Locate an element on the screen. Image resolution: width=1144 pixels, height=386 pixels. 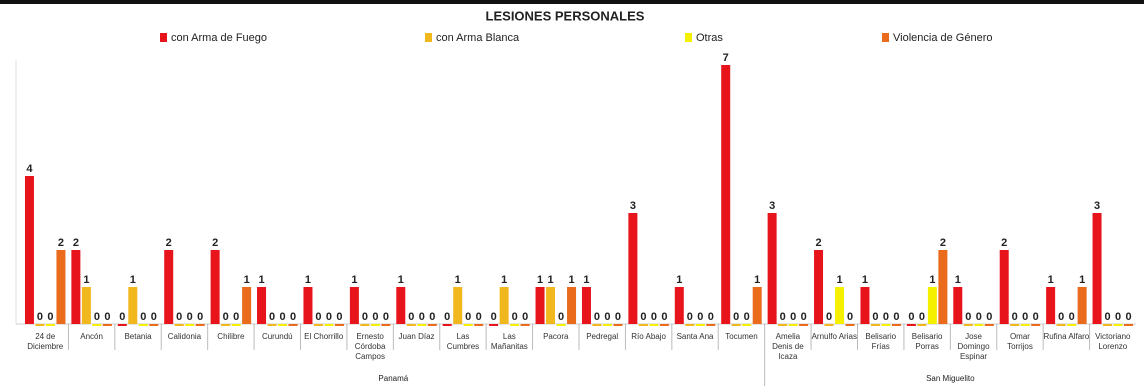
x-tick-label-box: Victoriano Lorenzo is located at coordinates (1112, 341).